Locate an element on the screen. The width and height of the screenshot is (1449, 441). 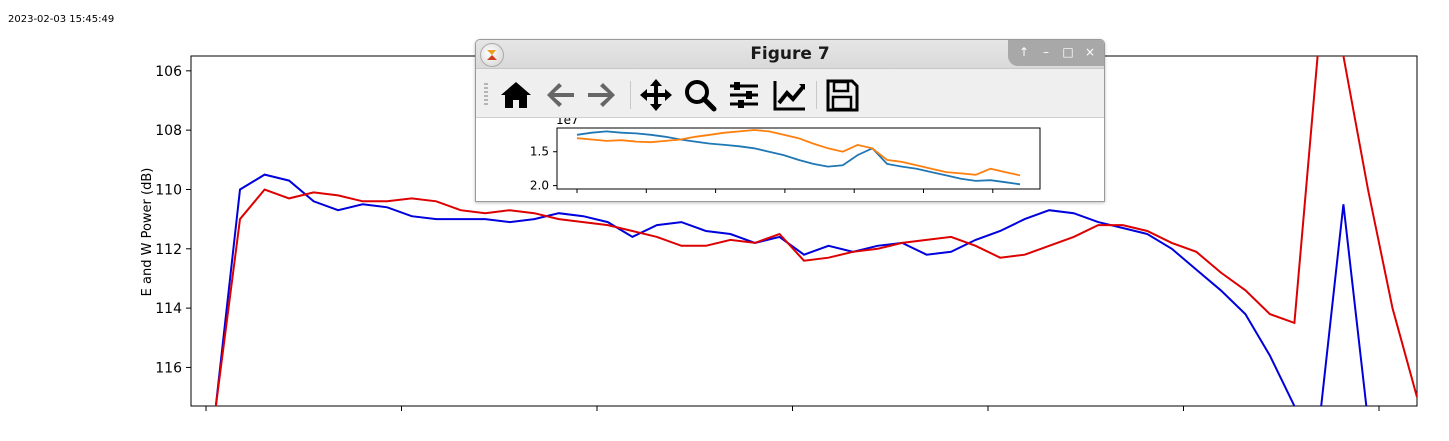
zoom-icon is located at coordinates (700, 95).